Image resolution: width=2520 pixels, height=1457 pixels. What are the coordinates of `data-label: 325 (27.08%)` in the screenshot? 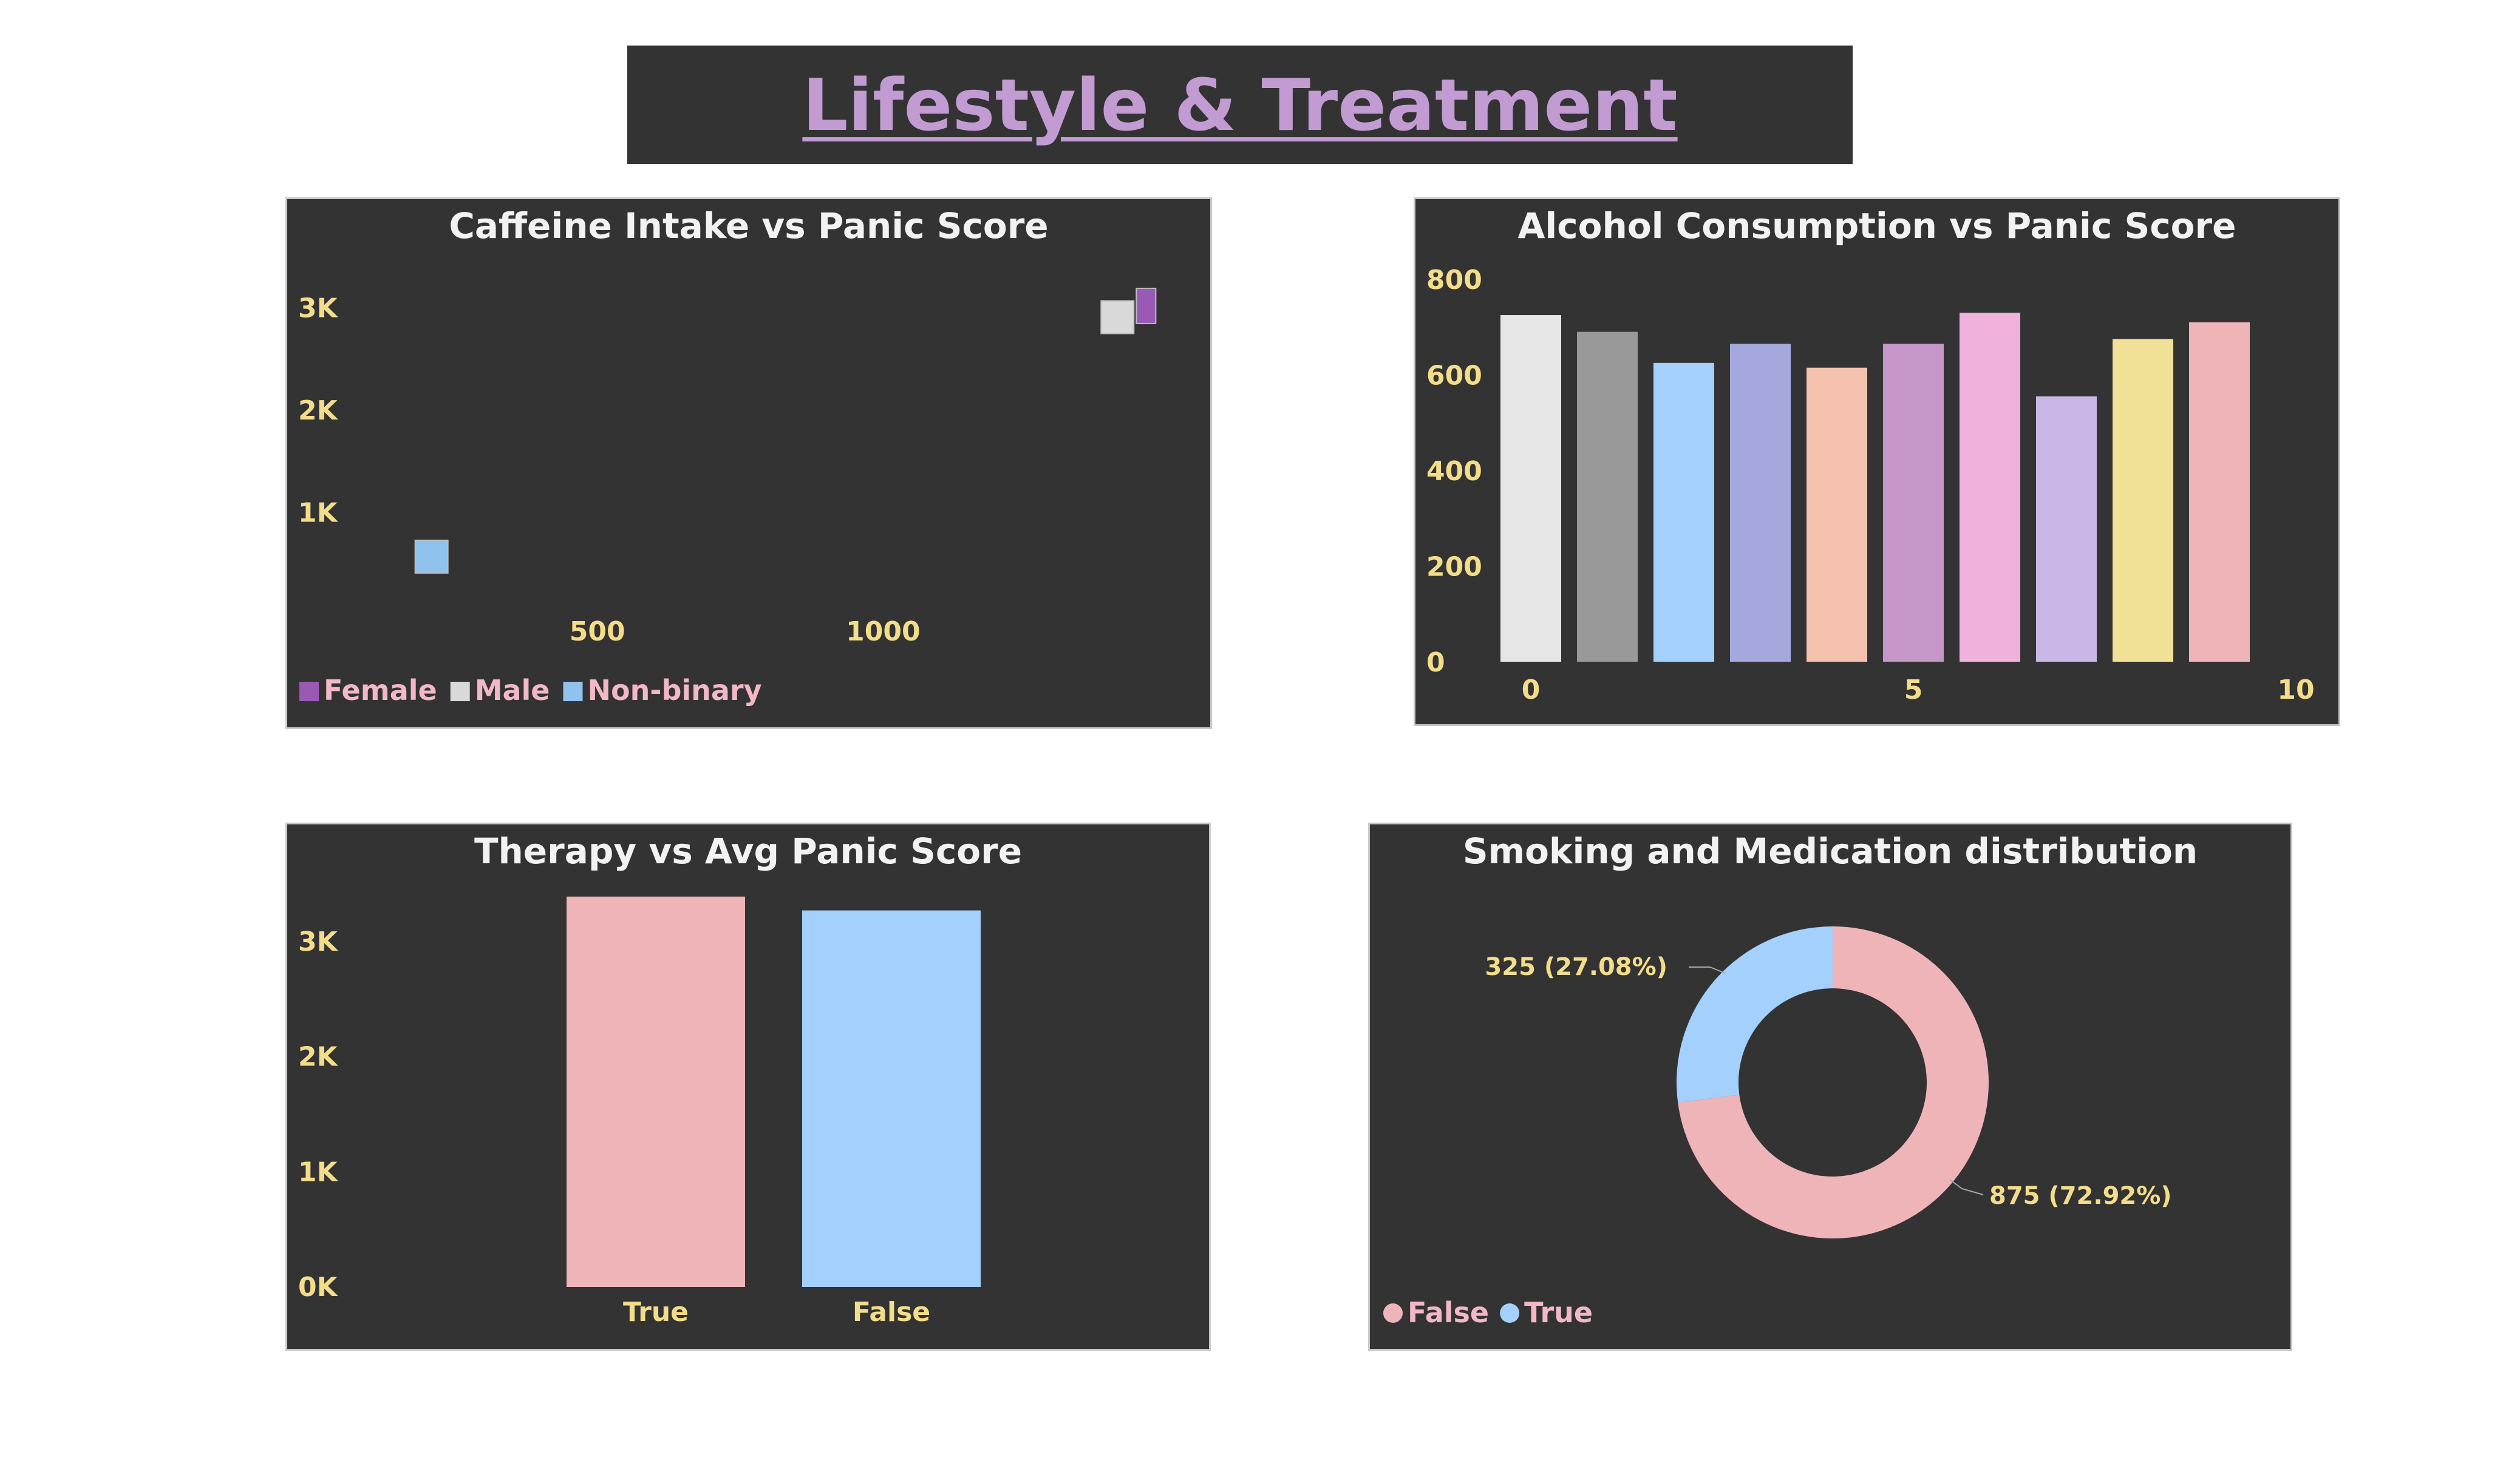 It's located at (1576, 967).